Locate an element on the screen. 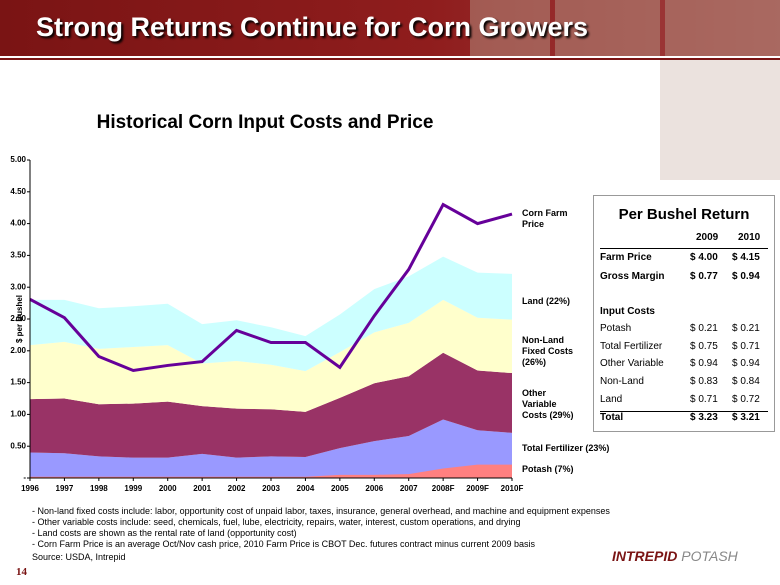 This screenshot has height=585, width=780. x-tick-label: 1997 is located at coordinates (65, 488).